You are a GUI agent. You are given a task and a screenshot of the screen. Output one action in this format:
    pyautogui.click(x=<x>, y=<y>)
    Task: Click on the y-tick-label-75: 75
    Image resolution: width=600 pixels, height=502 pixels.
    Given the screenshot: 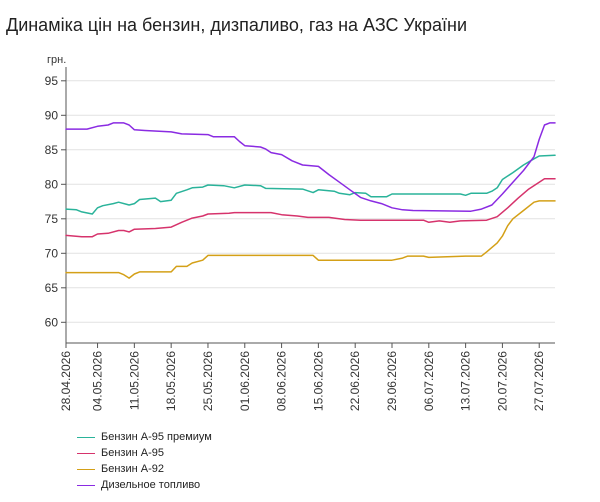 What is the action you would take?
    pyautogui.click(x=52, y=219)
    